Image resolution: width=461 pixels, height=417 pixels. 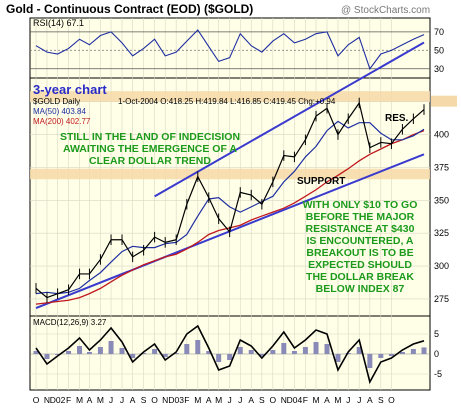 What do you see at coordinates (59, 111) in the screenshot?
I see `ma50-label: MA(50) 403.84` at bounding box center [59, 111].